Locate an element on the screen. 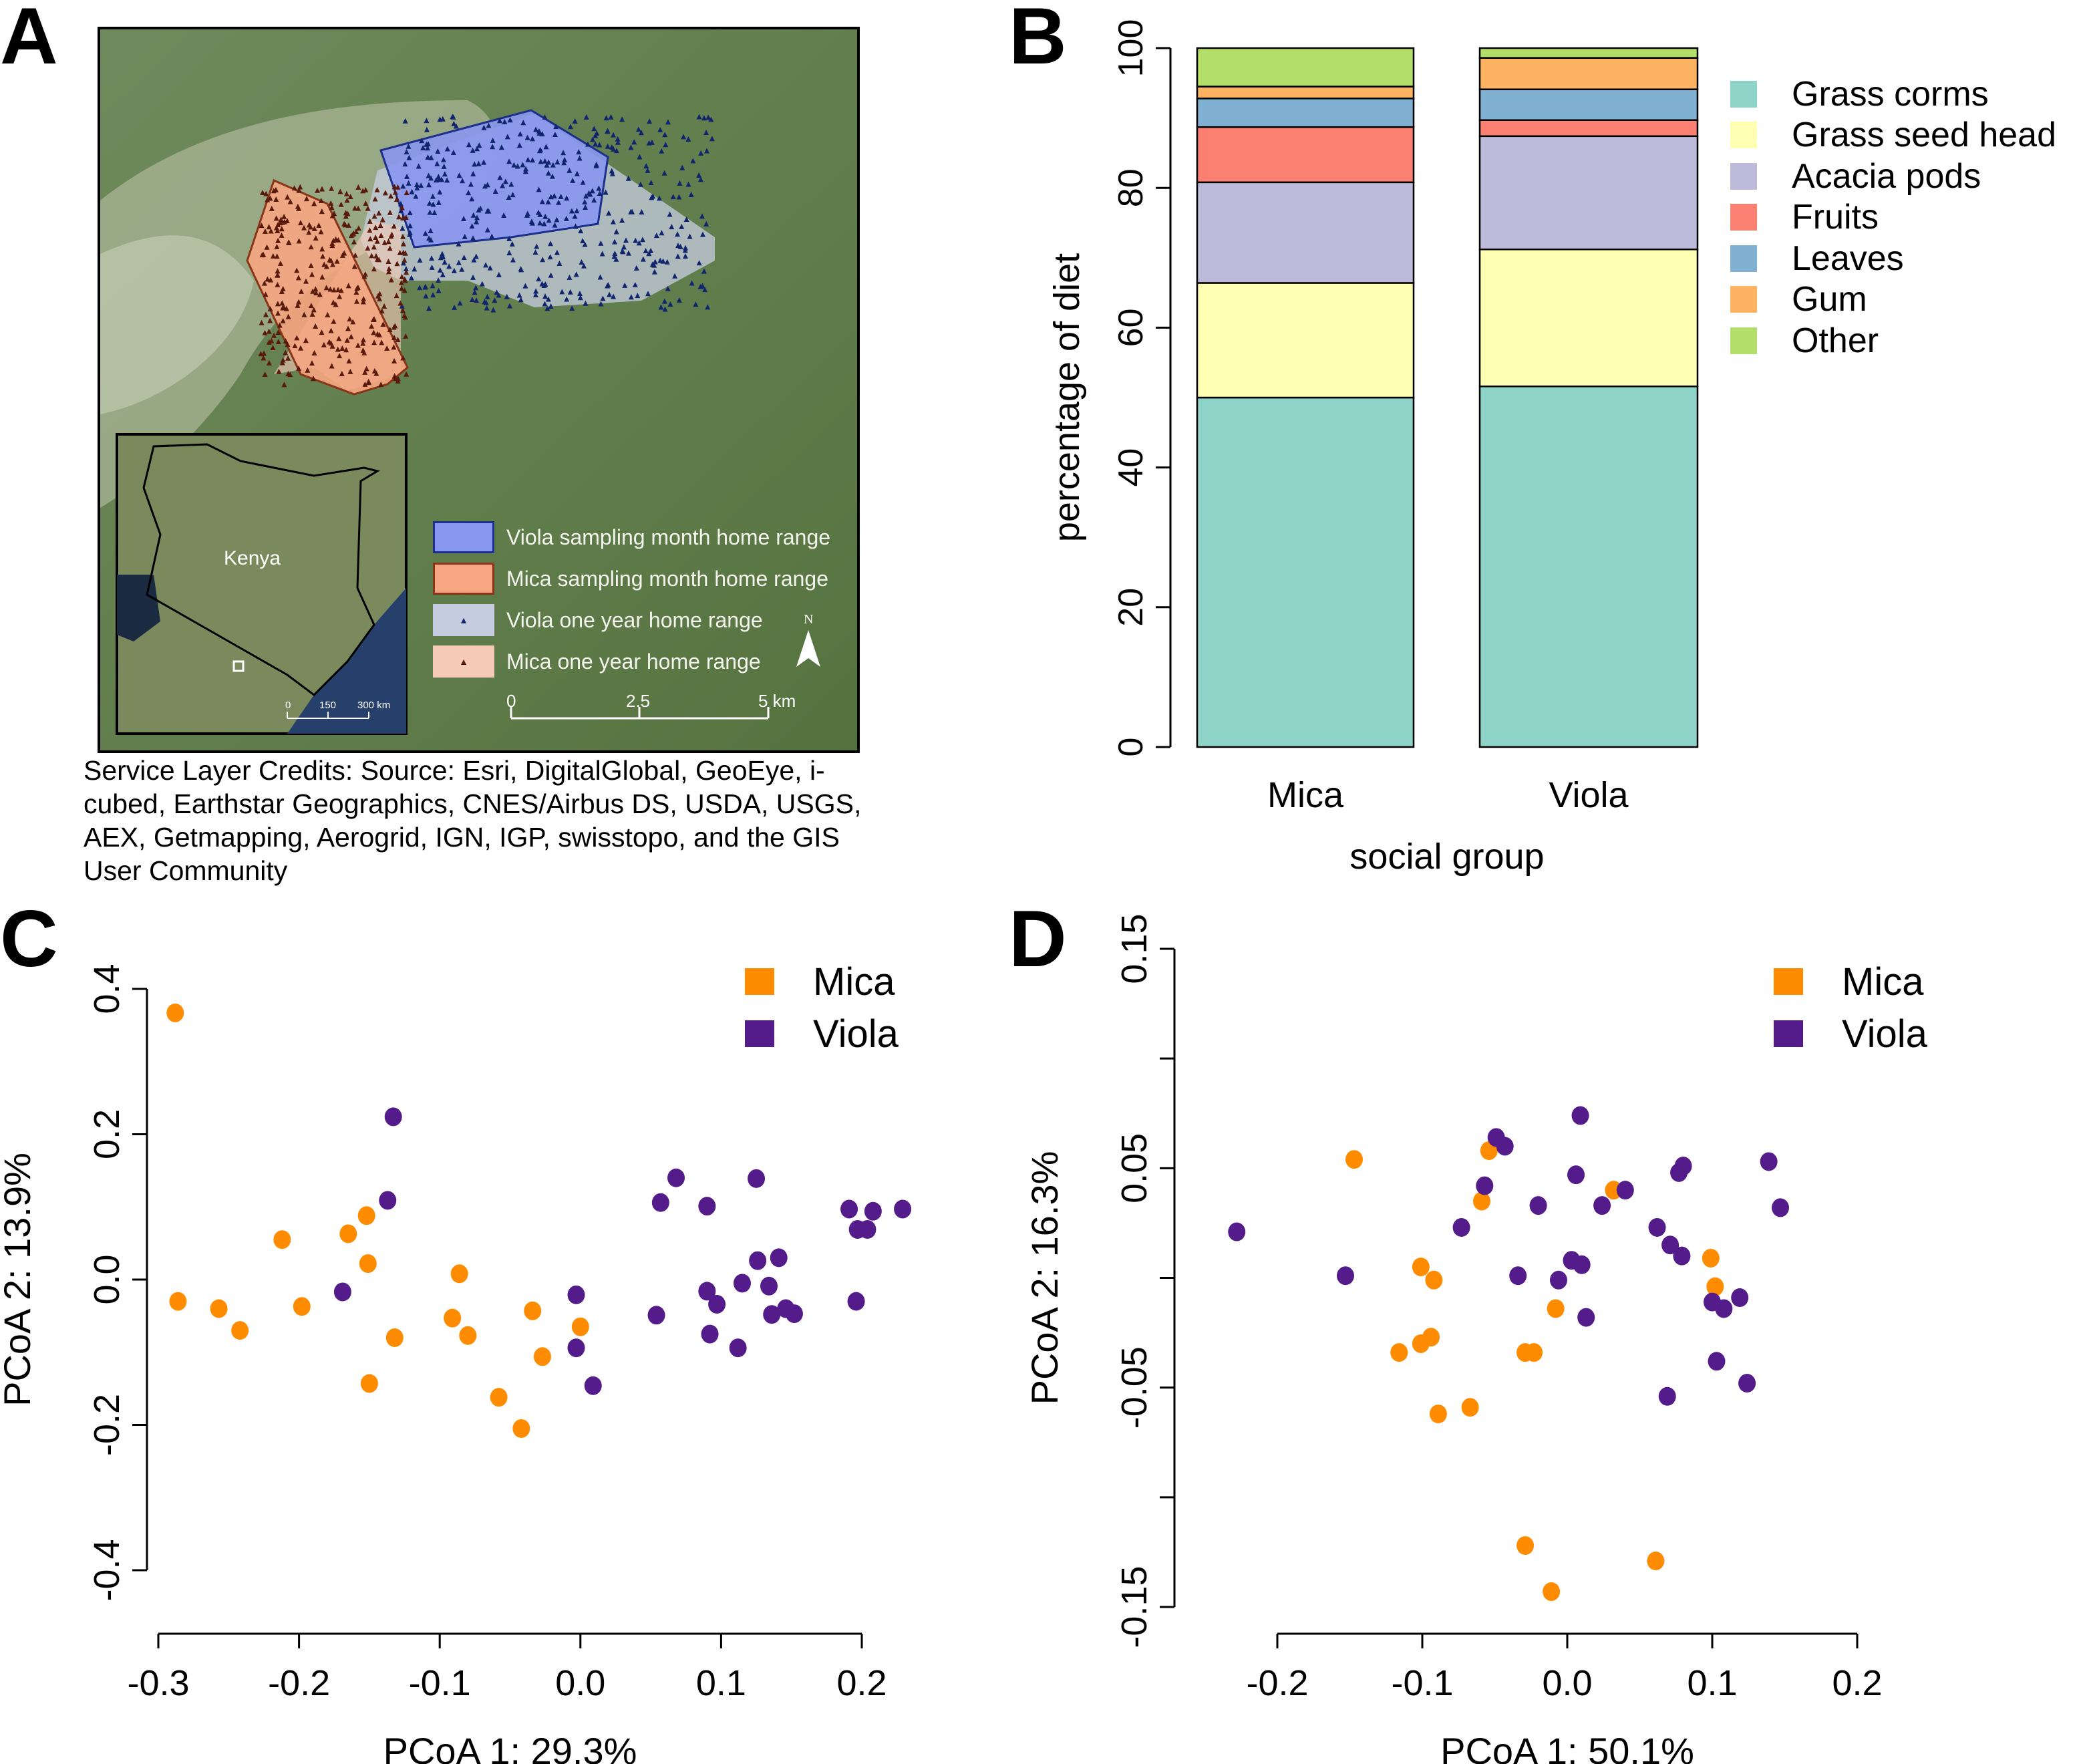 Image resolution: width=2081 pixels, height=1764 pixels. y-tick-label: 40 is located at coordinates (1131, 468).